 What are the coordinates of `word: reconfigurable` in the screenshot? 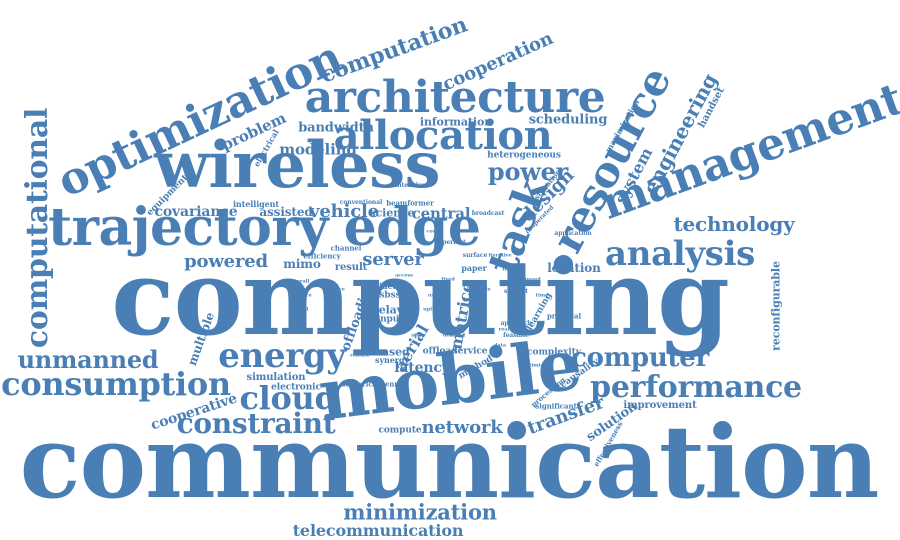 It's located at (776, 306).